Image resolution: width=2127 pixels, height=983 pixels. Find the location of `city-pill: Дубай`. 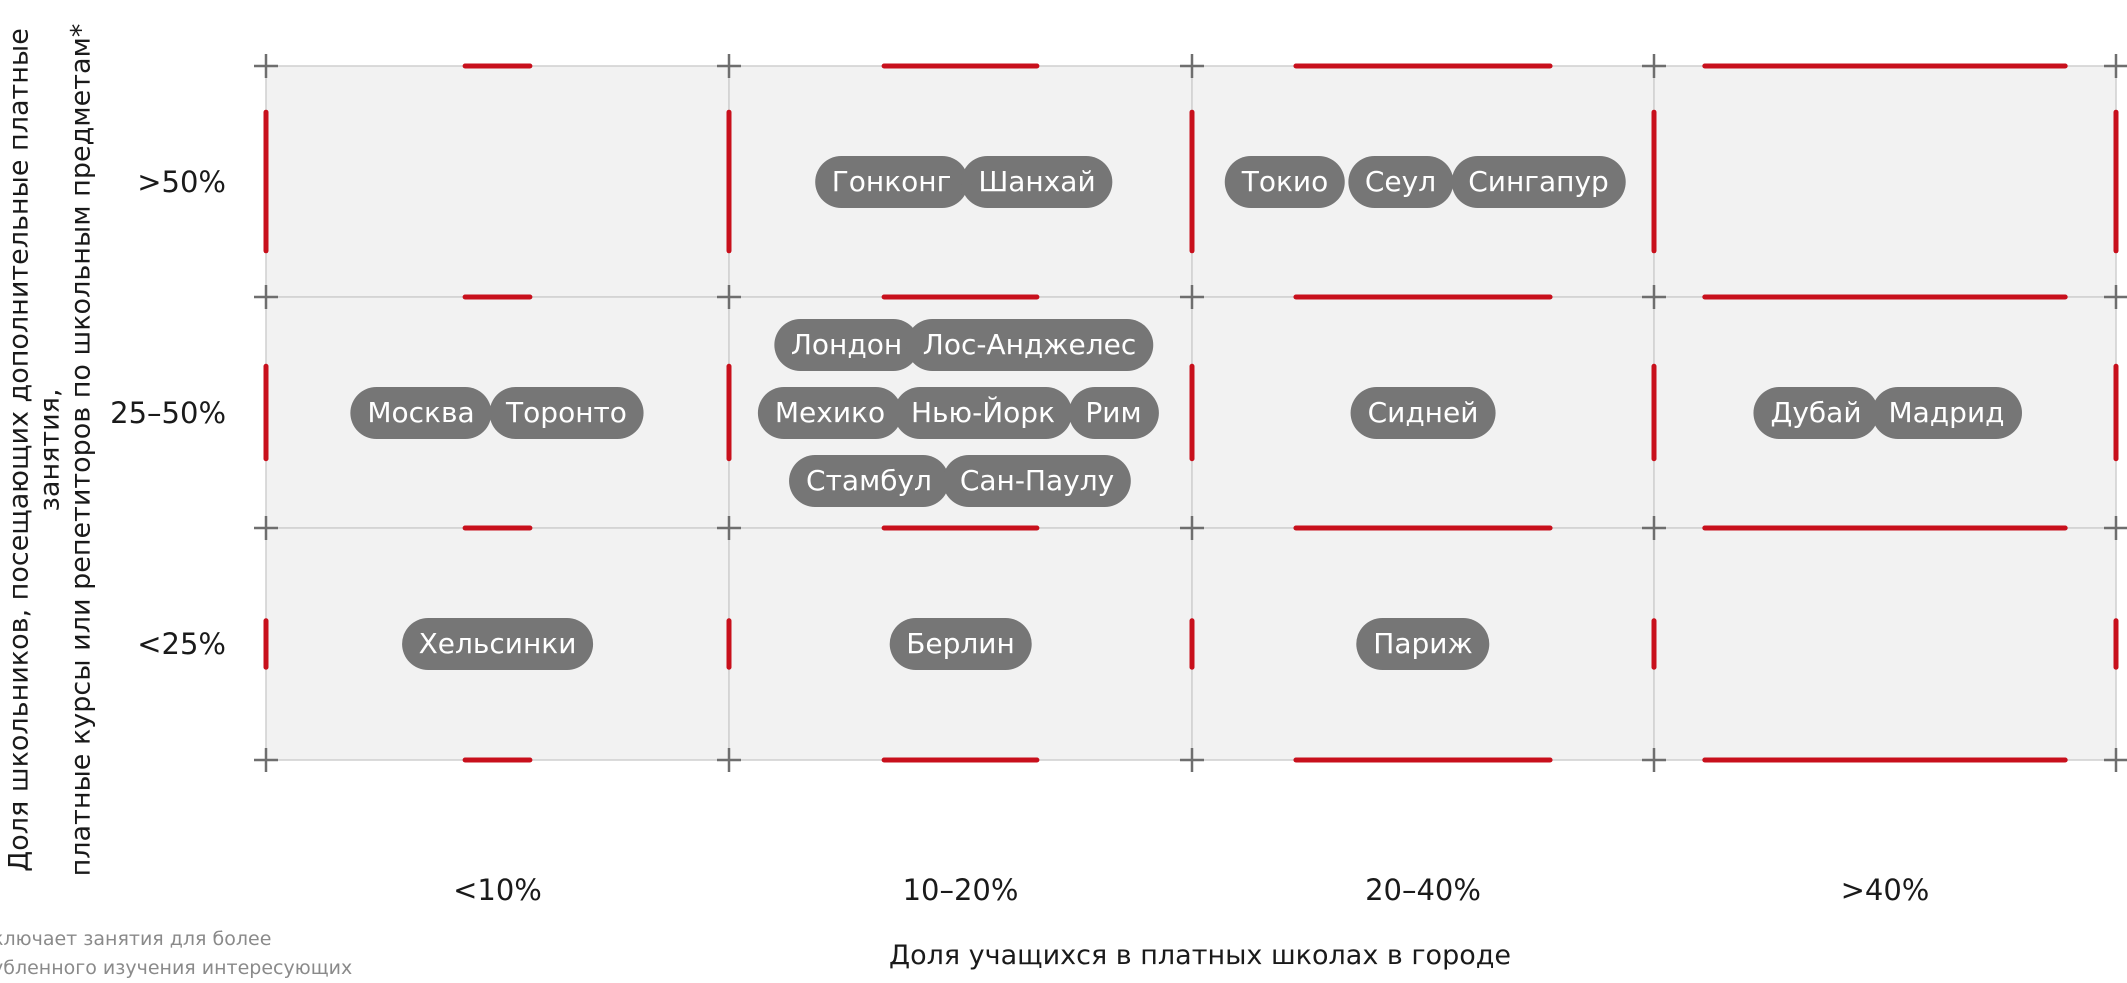

city-pill: Дубай is located at coordinates (1816, 412).